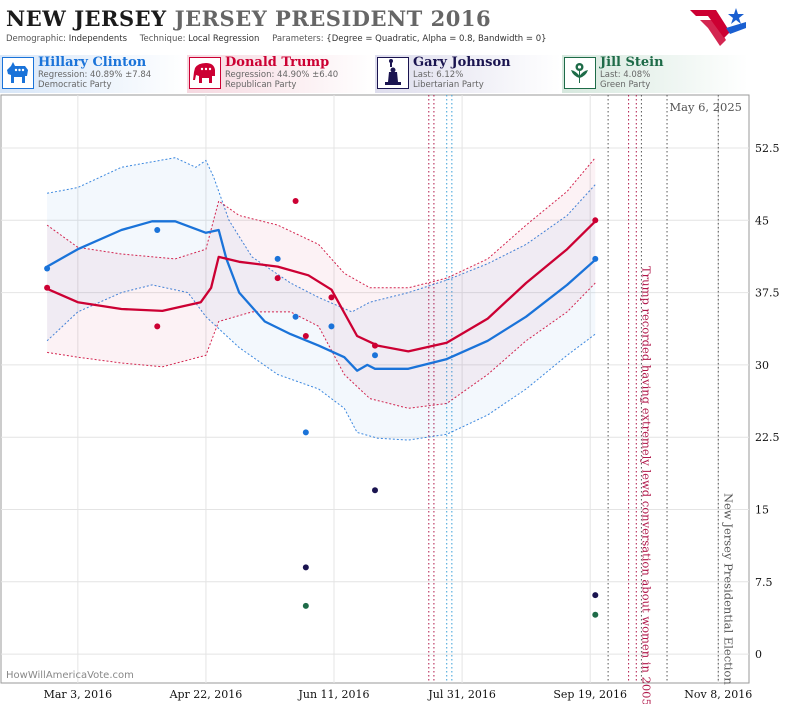 Image resolution: width=789 pixels, height=704 pixels. Describe the element at coordinates (277, 62) in the screenshot. I see `candidate-name: Donald Trump` at that location.